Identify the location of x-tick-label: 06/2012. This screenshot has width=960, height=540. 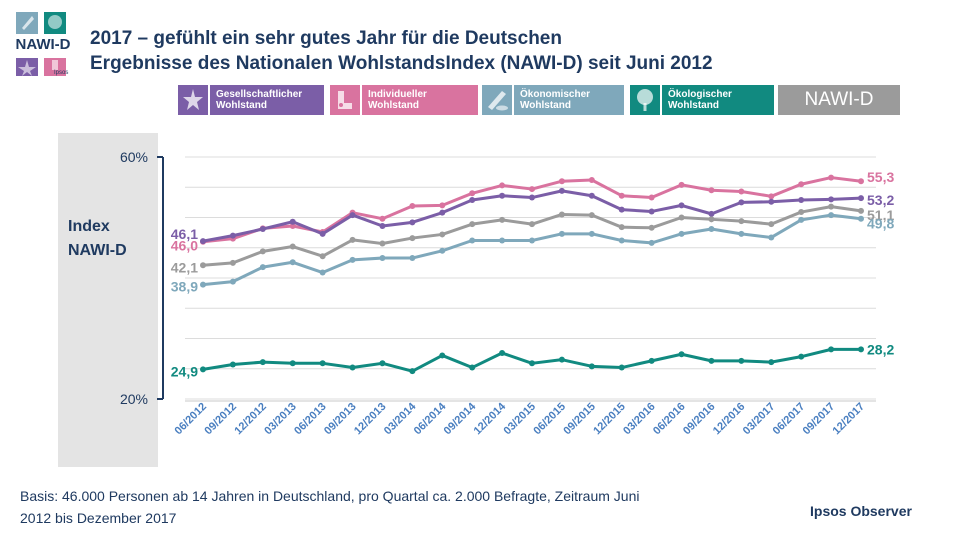
(191, 419).